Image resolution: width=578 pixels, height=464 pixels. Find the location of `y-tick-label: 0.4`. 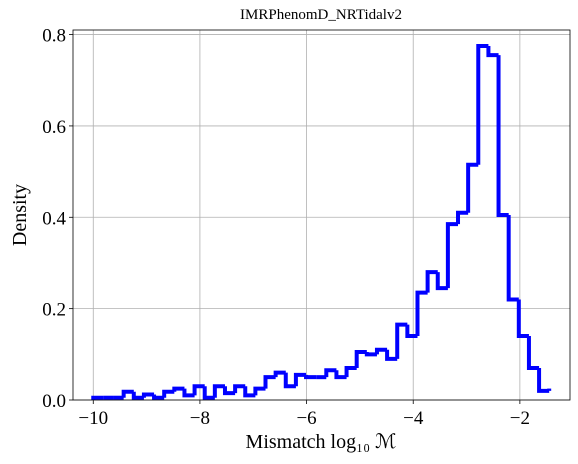

y-tick-label: 0.4 is located at coordinates (54, 218).